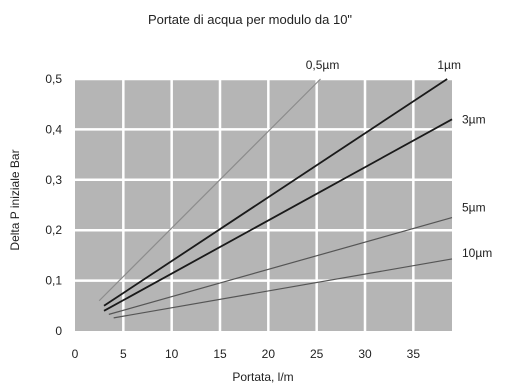  I want to click on x-tick-label: 10, so click(172, 354).